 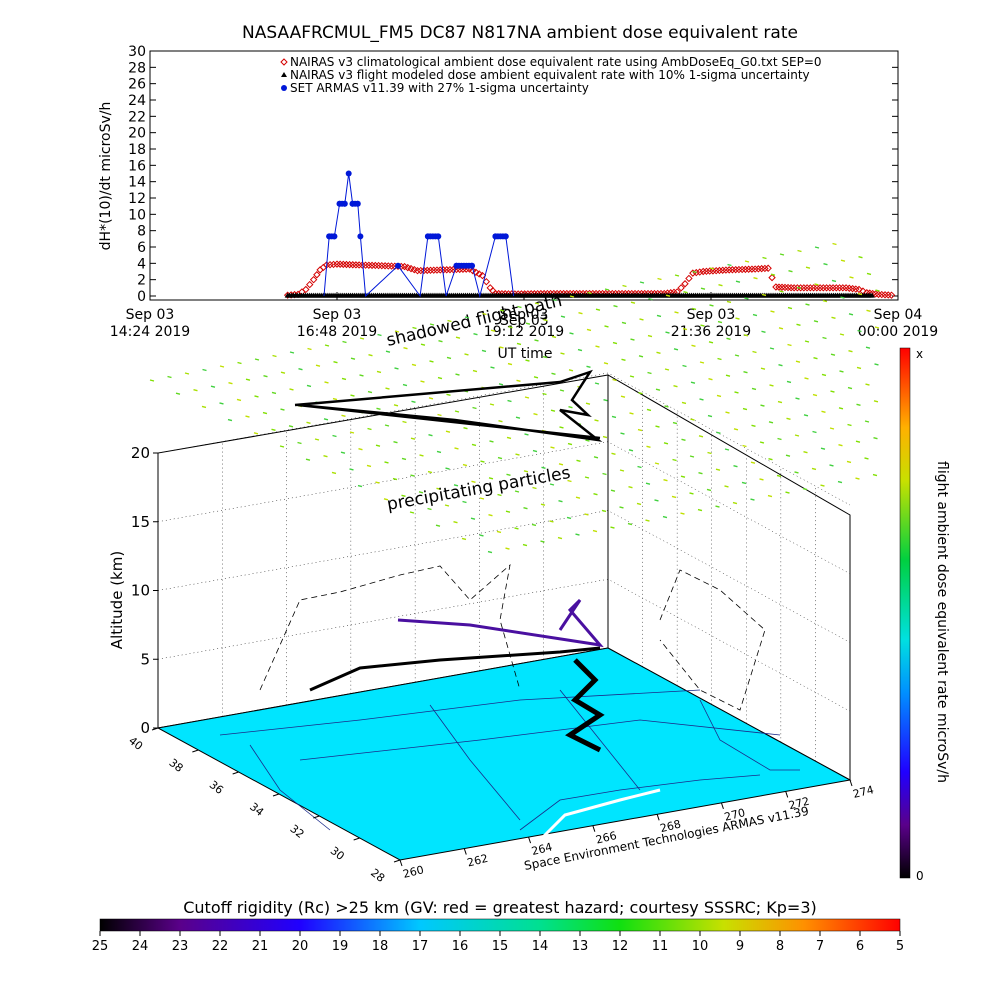 What do you see at coordinates (397, 861) in the screenshot?
I see `lat-tick-mark` at bounding box center [397, 861].